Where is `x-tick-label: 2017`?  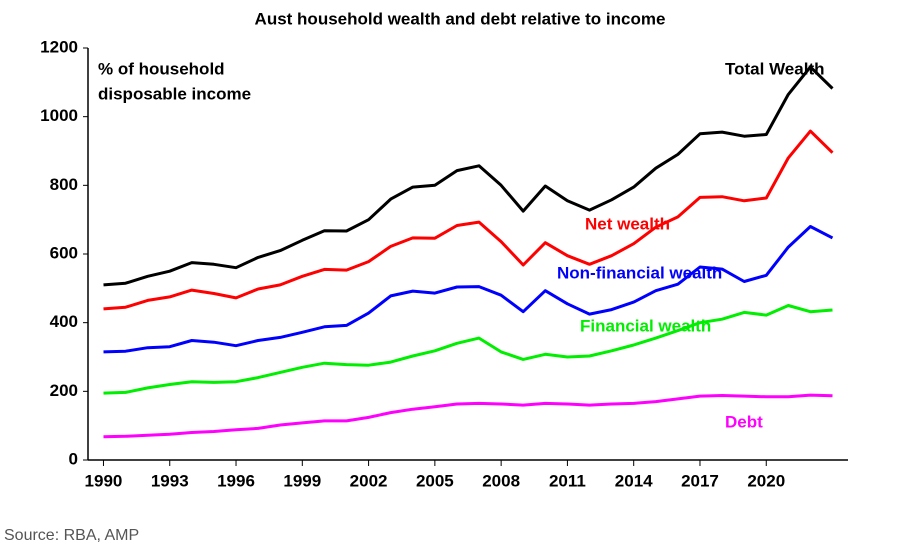
x-tick-label: 2017 is located at coordinates (700, 480).